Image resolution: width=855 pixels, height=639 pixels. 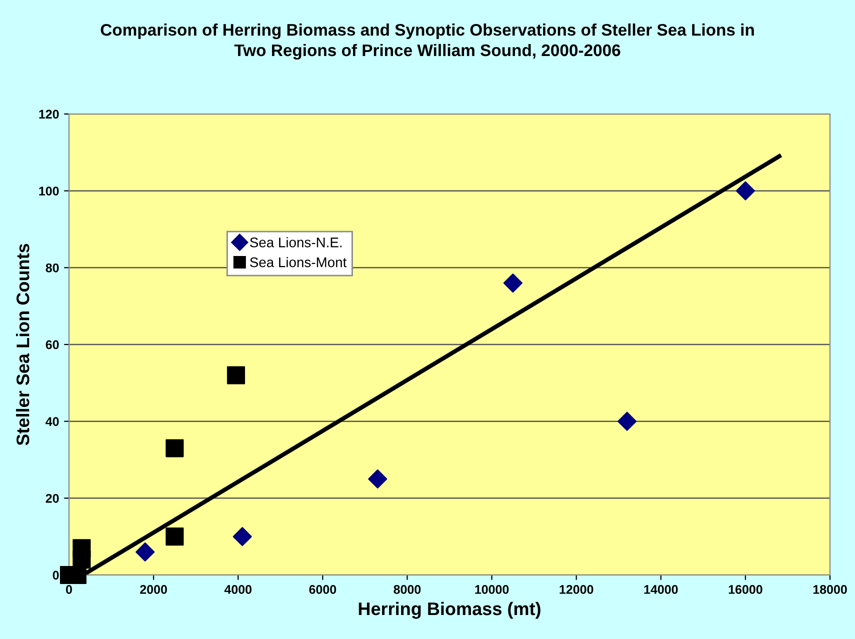 I want to click on x-tick-label: 12000, so click(x=577, y=589).